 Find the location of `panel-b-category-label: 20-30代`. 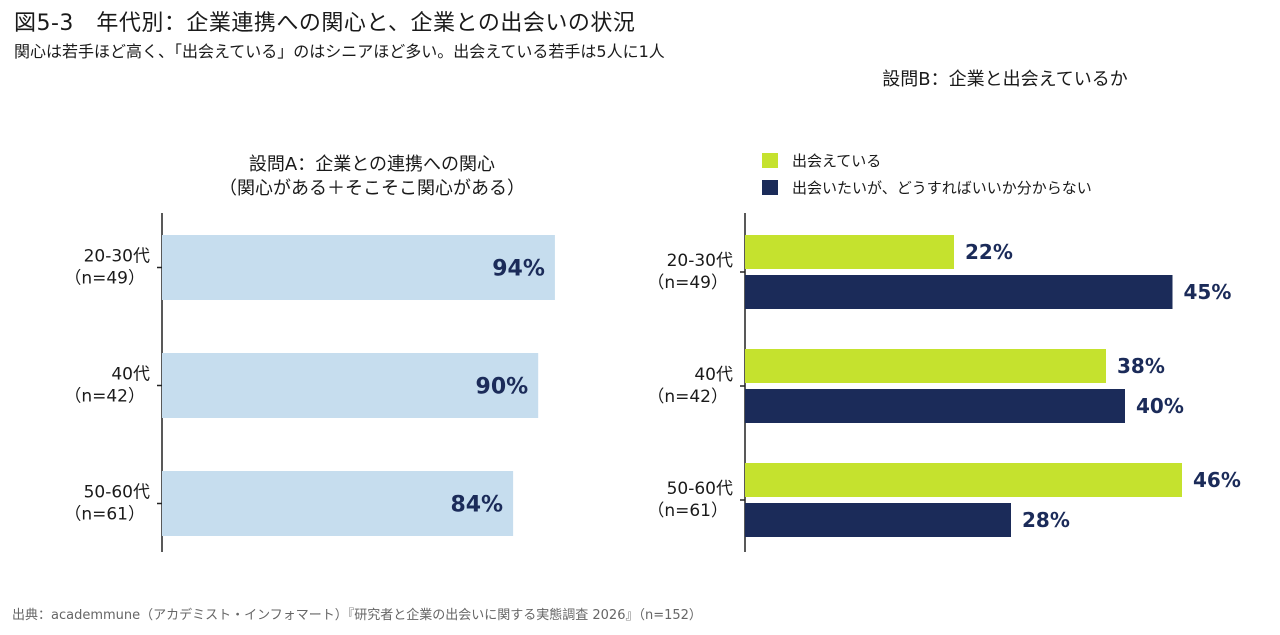

panel-b-category-label: 20-30代 is located at coordinates (700, 261).